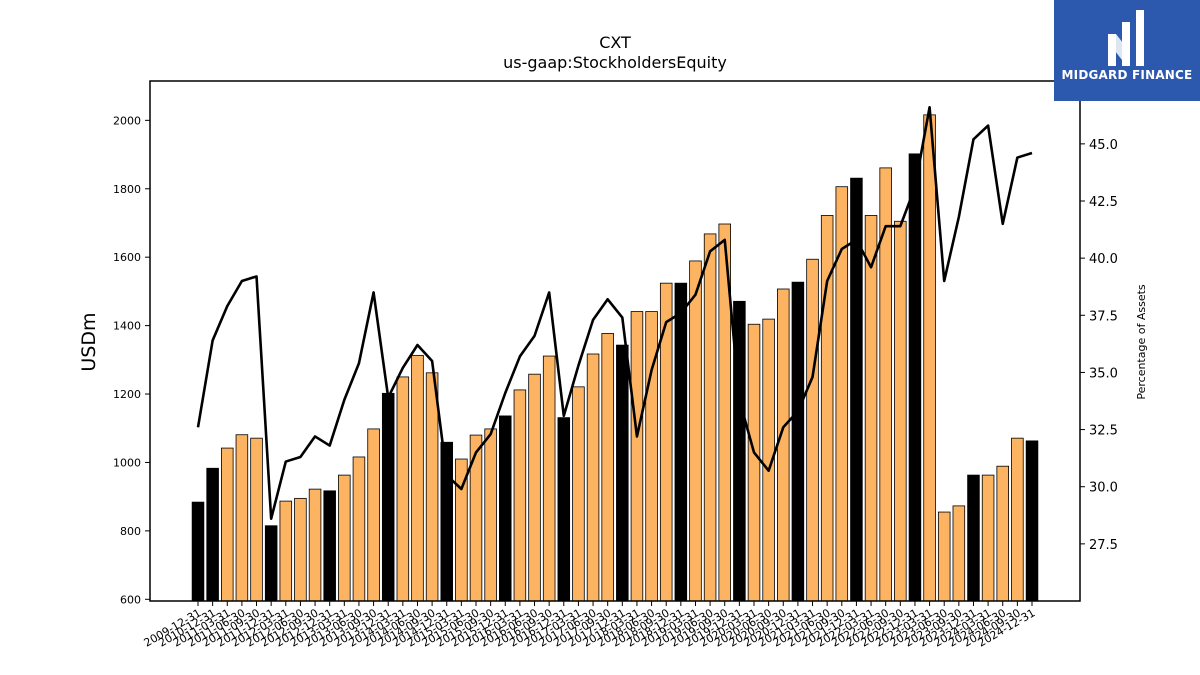 This screenshot has width=1200, height=675. What do you see at coordinates (1103, 202) in the screenshot?
I see `y-right-tick-label: 42.5` at bounding box center [1103, 202].